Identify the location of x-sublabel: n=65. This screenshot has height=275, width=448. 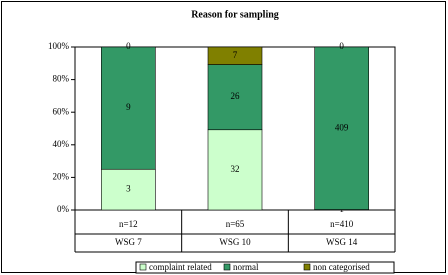
(235, 224).